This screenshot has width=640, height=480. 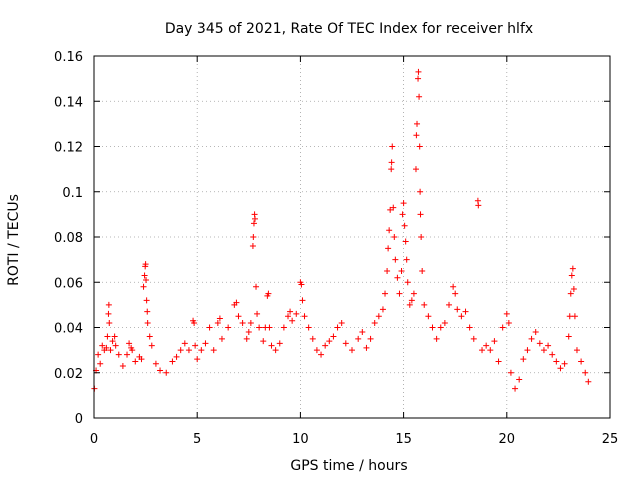 What do you see at coordinates (68, 283) in the screenshot?
I see `y-tick-label: 0.06` at bounding box center [68, 283].